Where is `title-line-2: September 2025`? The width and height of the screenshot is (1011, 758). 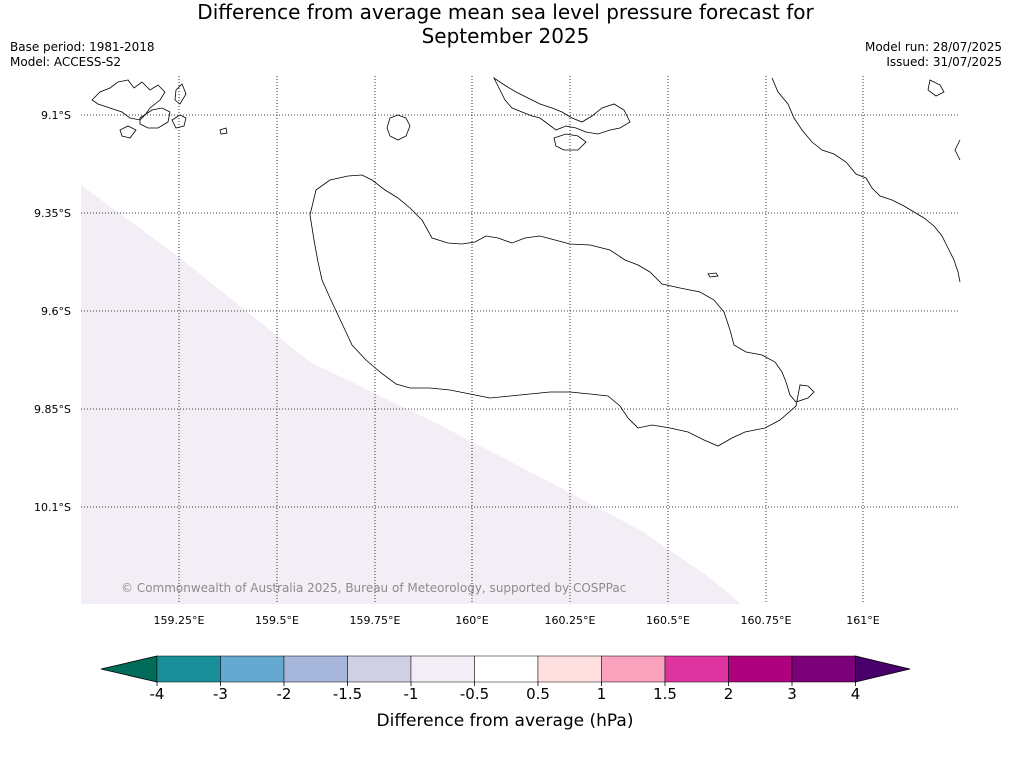
title-line-2: September 2025 is located at coordinates (505, 36).